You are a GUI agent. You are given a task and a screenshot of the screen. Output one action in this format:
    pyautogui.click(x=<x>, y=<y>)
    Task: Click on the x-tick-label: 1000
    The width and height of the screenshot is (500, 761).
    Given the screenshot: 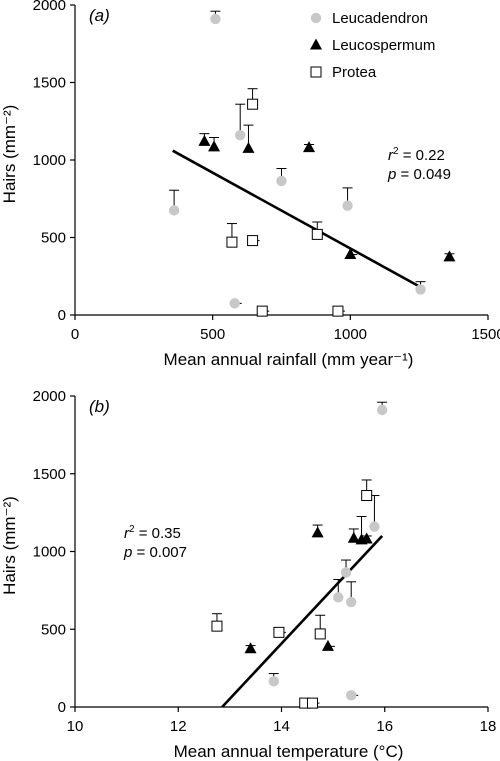 What is the action you would take?
    pyautogui.click(x=350, y=334)
    